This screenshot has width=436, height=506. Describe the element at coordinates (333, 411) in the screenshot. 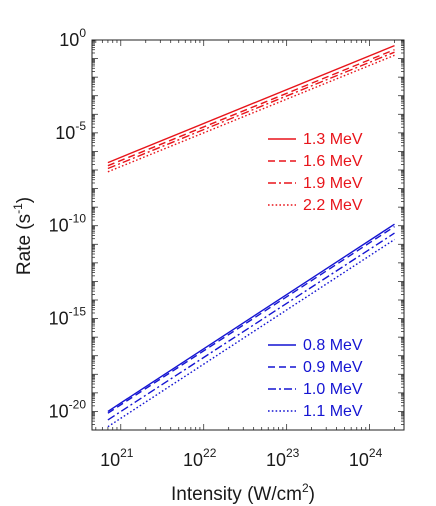

I see `legend-label: 1.1 MeV` at that location.